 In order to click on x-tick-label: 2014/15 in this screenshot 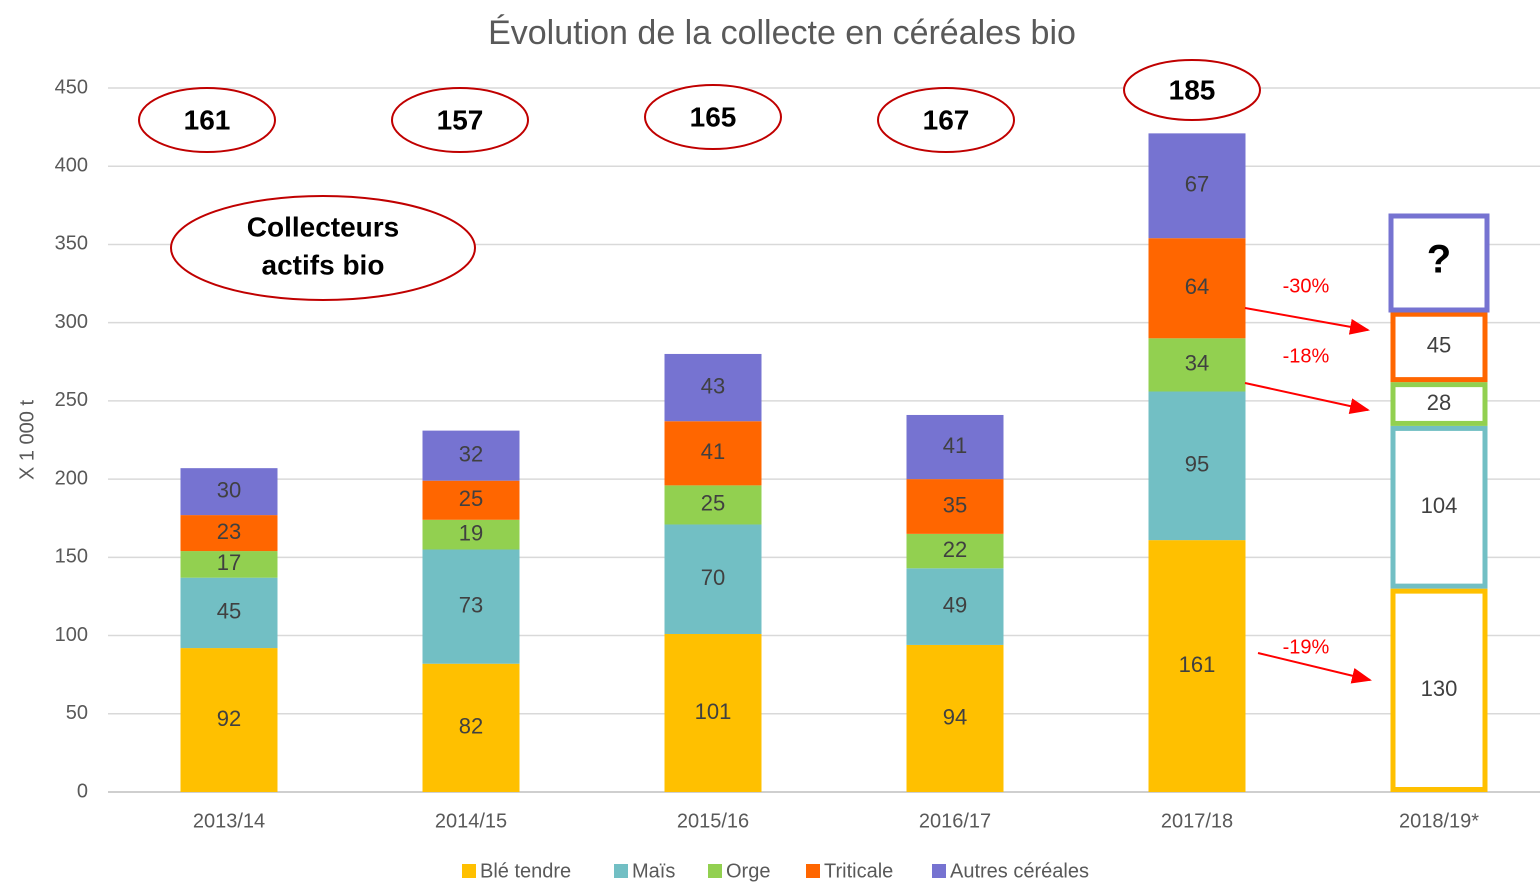, I will do `click(471, 821)`.